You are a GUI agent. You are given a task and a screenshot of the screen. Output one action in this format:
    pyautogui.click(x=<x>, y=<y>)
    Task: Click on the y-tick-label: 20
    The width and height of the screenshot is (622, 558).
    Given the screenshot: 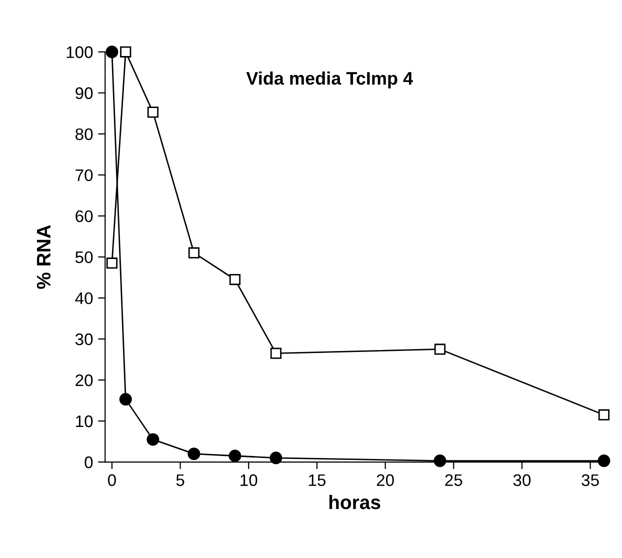 What is the action you would take?
    pyautogui.click(x=84, y=380)
    